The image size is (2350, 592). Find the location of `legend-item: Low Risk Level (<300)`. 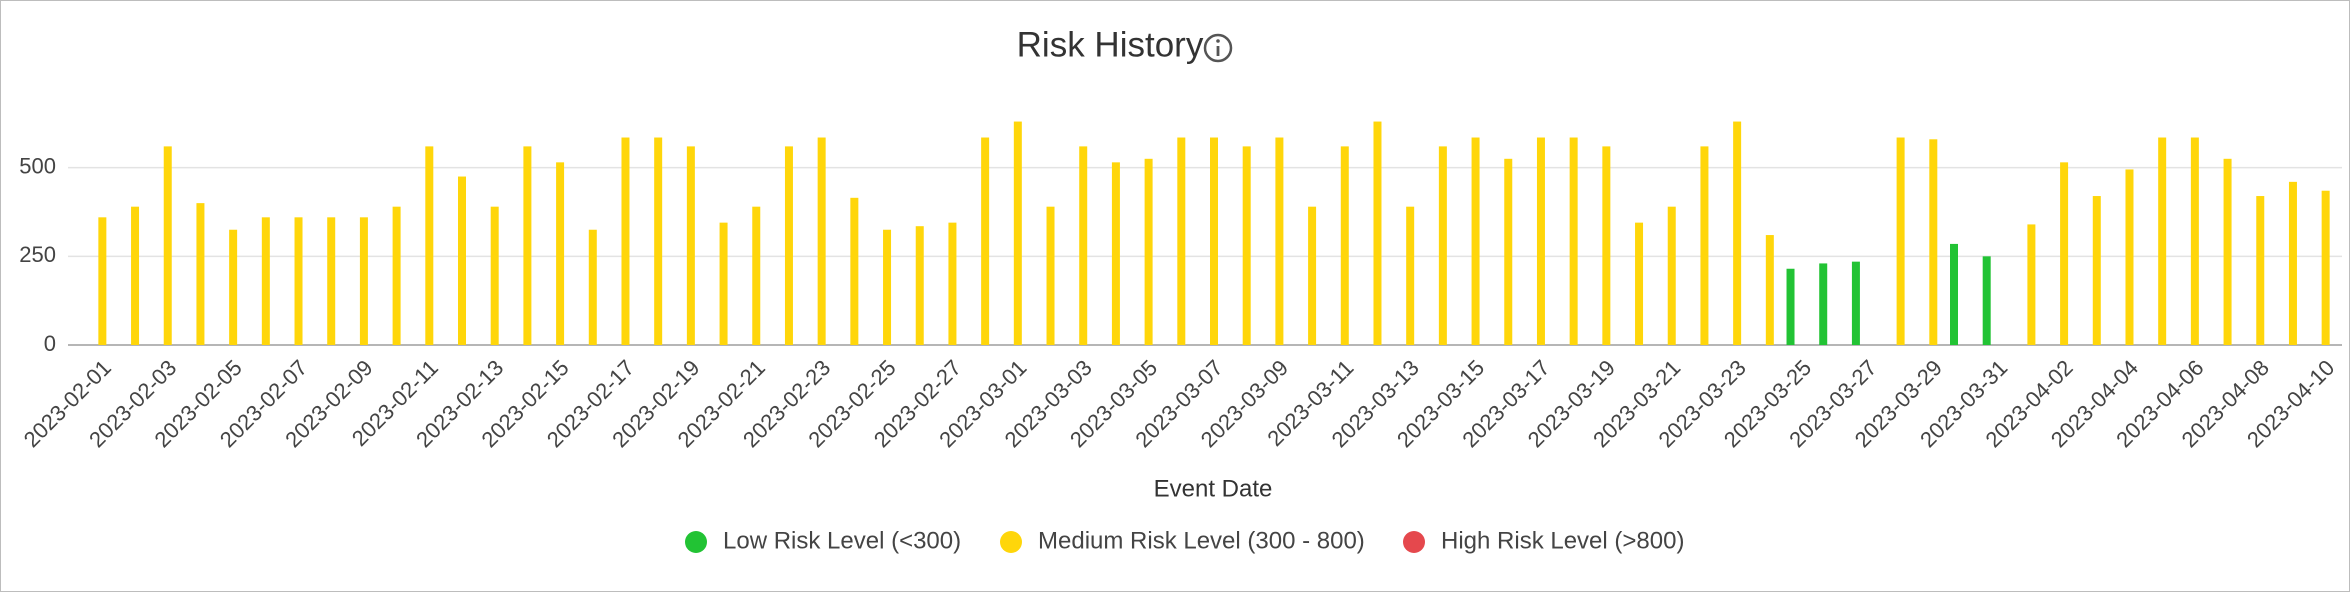

legend-item: Low Risk Level (<300) is located at coordinates (823, 540).